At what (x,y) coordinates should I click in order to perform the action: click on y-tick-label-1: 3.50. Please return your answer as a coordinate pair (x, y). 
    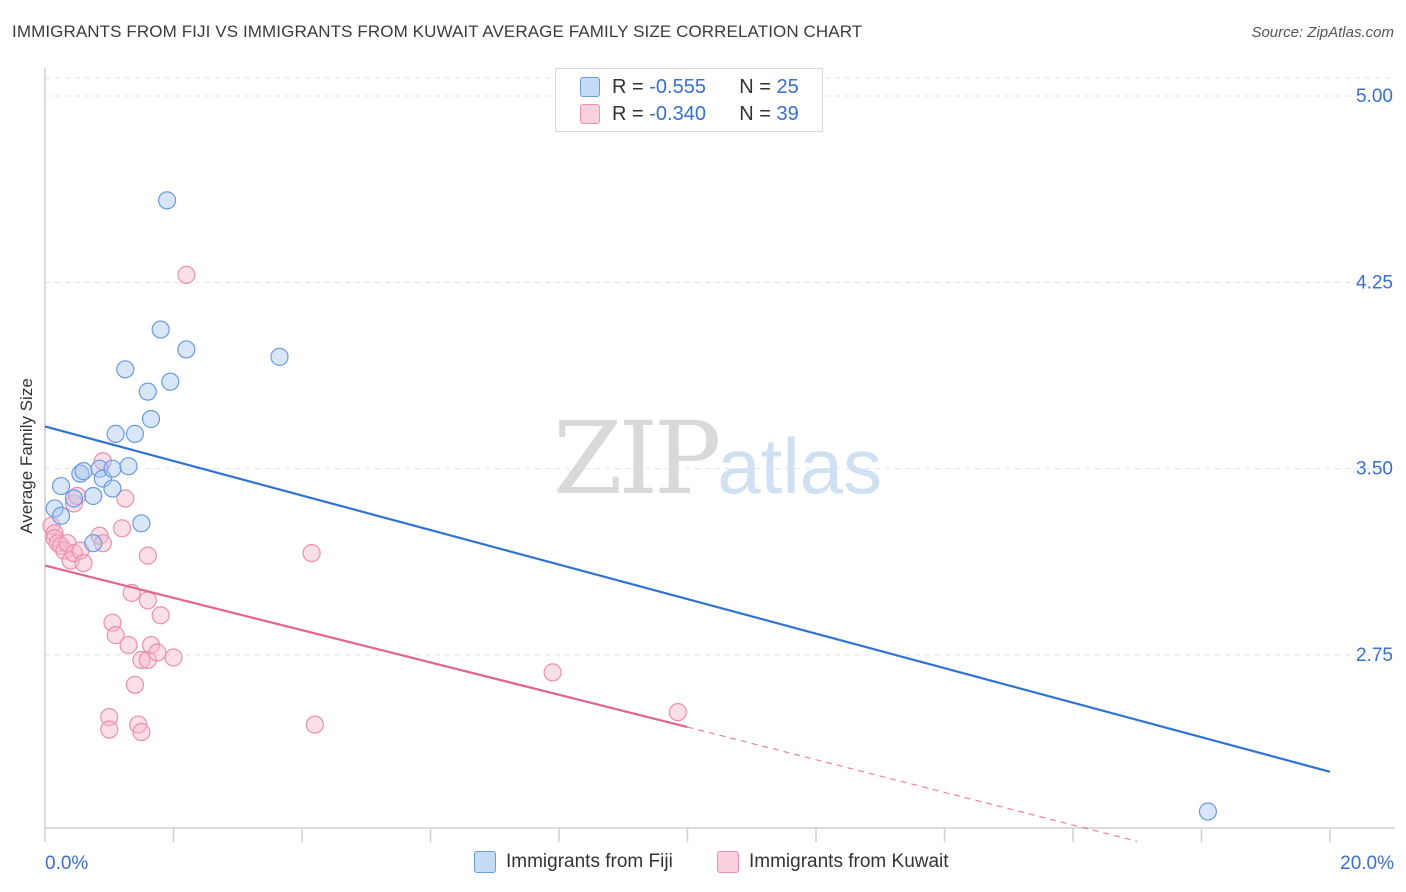
    Looking at the image, I should click on (1374, 469).